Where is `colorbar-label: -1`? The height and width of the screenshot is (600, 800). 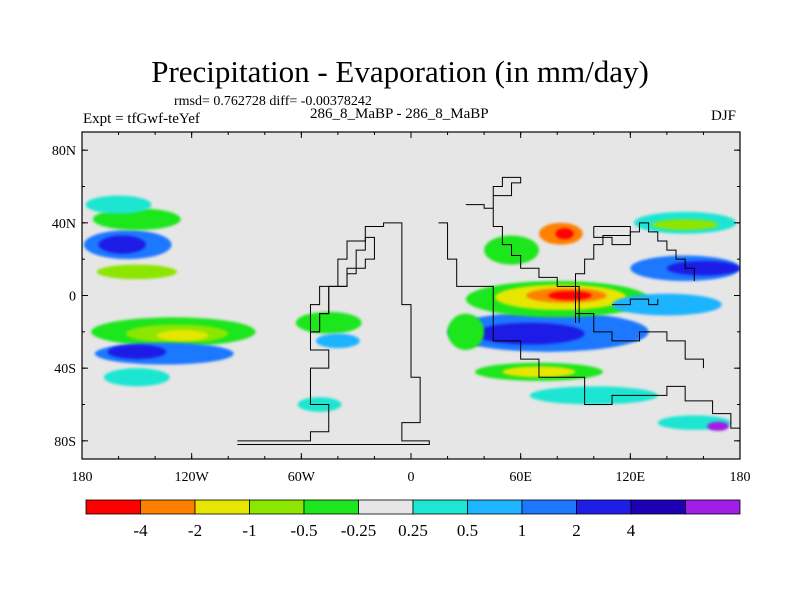 colorbar-label: -1 is located at coordinates (249, 530).